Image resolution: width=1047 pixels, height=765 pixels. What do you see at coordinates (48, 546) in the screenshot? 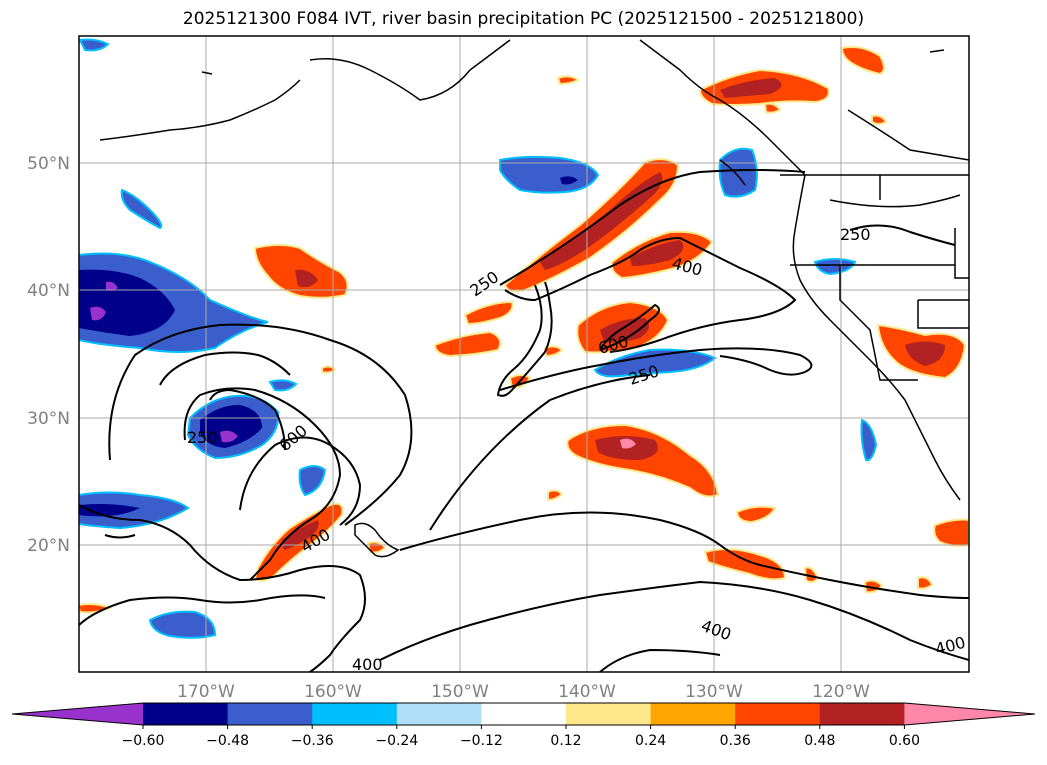
I see `lat-label: 20°N` at bounding box center [48, 546].